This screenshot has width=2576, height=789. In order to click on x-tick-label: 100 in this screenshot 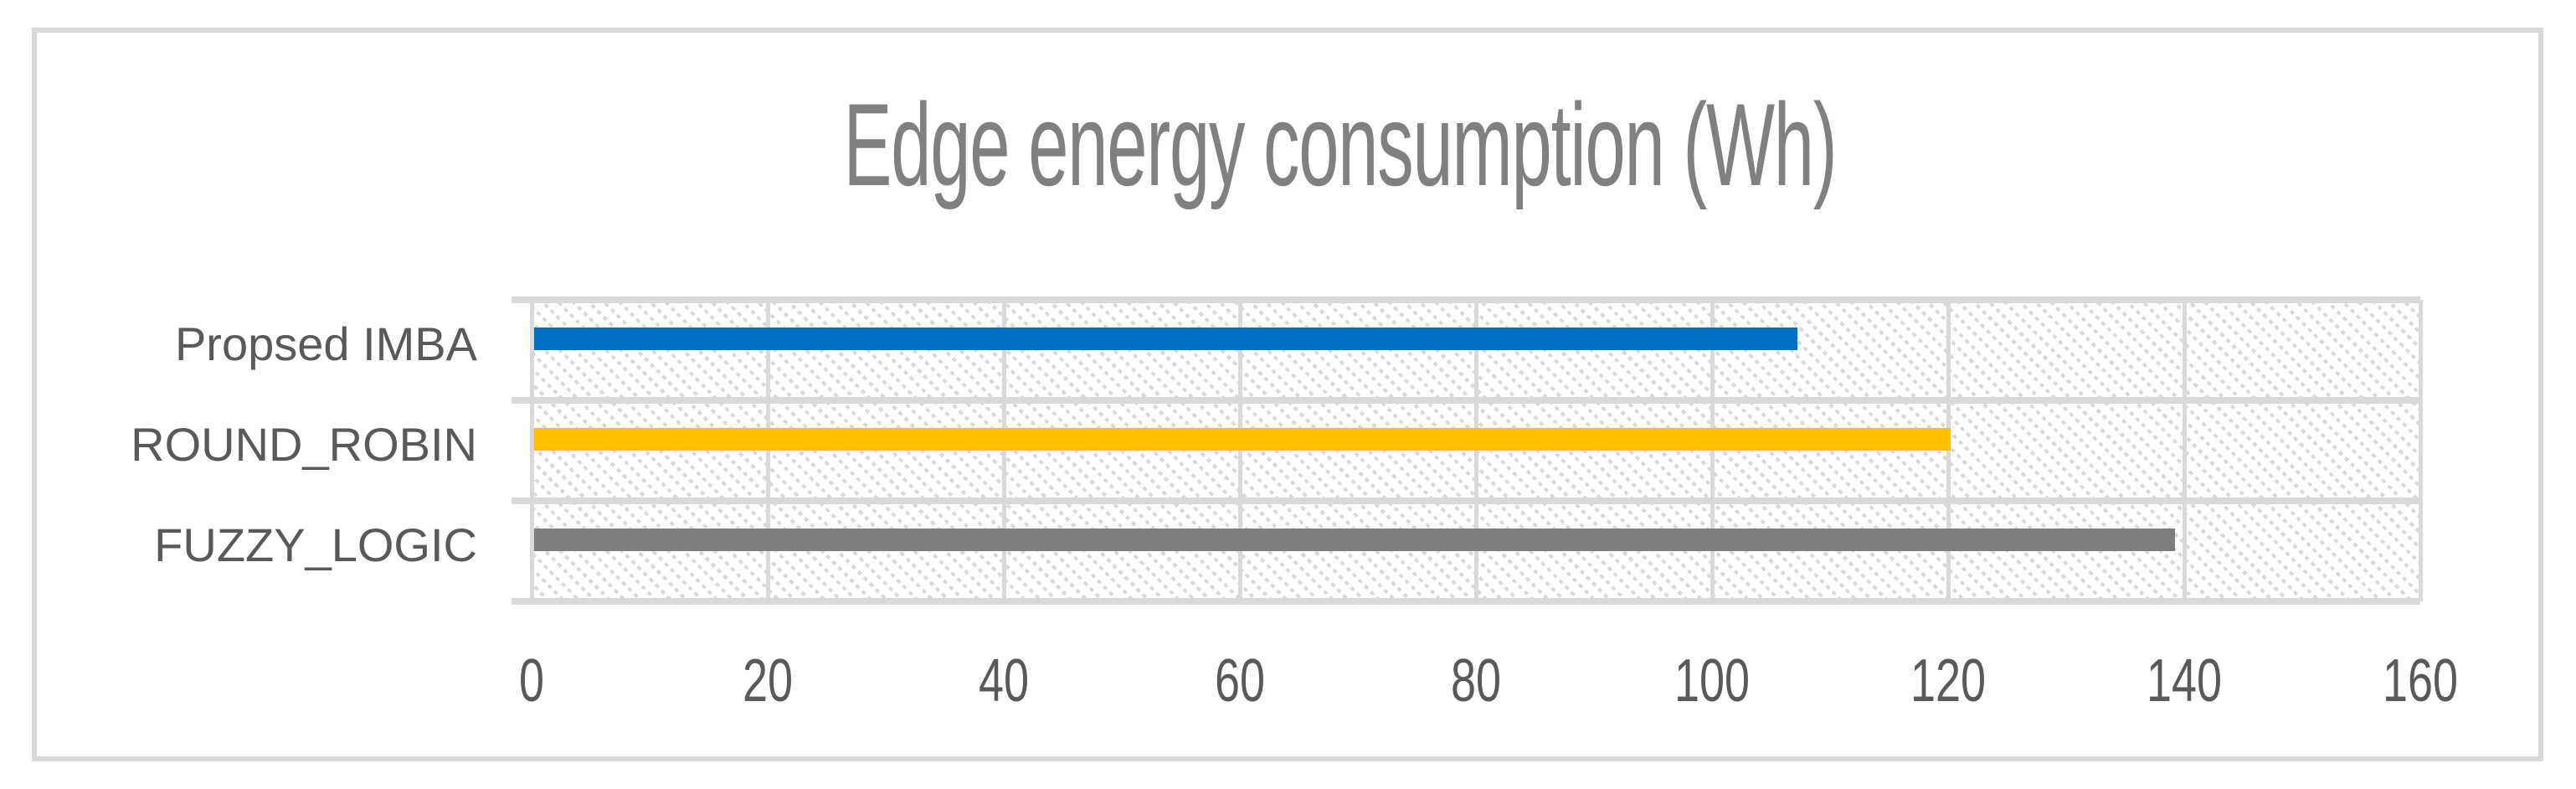, I will do `click(1713, 680)`.